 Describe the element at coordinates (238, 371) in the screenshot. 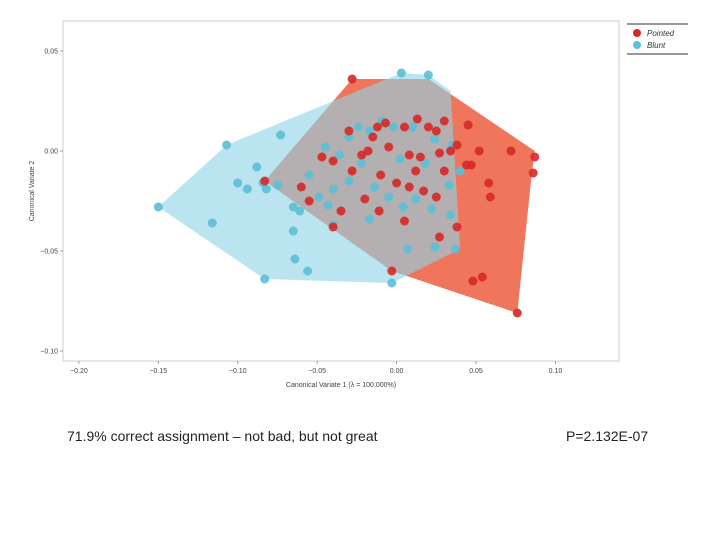

I see `x-tick-label: −0.10` at that location.